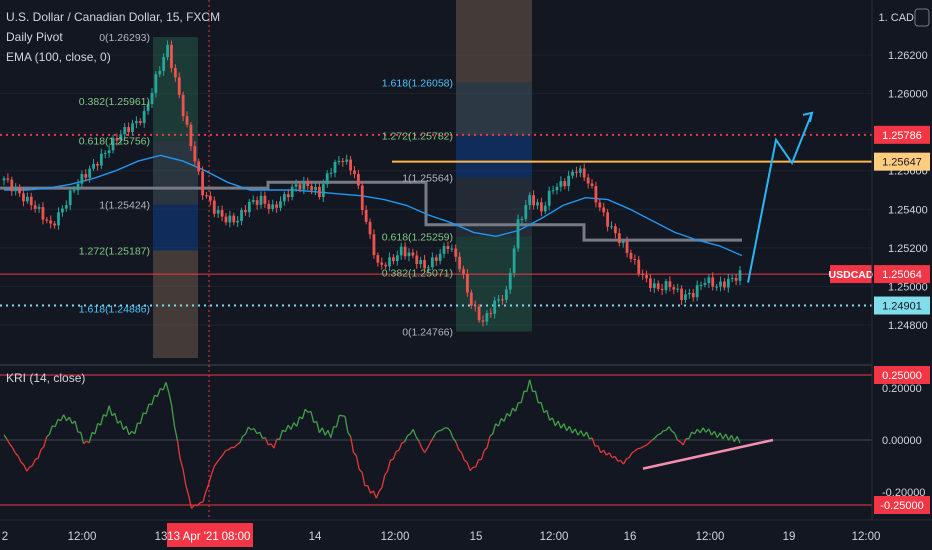 Image resolution: width=932 pixels, height=550 pixels. Describe the element at coordinates (851, 274) in the screenshot. I see `symbol-tag` at that location.